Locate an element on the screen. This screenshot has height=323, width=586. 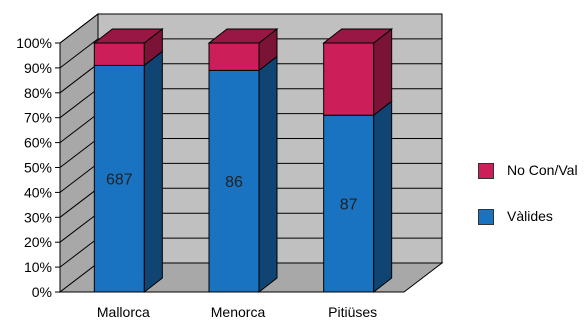
y-tick-label: 0% is located at coordinates (42, 292).